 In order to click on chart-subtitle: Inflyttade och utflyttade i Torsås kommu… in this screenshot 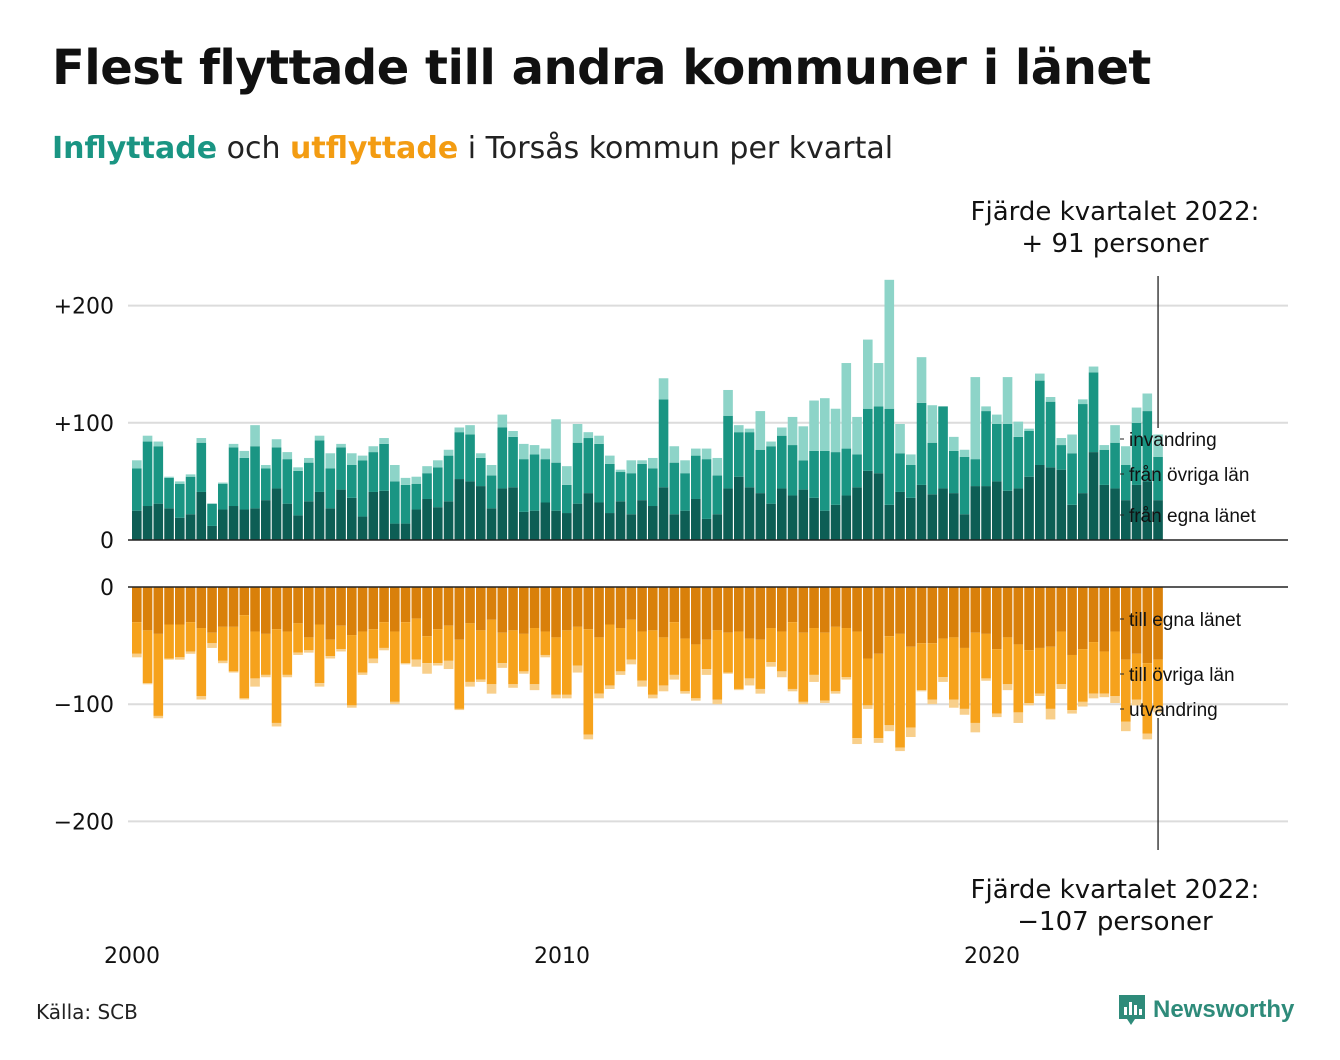, I will do `click(472, 148)`.